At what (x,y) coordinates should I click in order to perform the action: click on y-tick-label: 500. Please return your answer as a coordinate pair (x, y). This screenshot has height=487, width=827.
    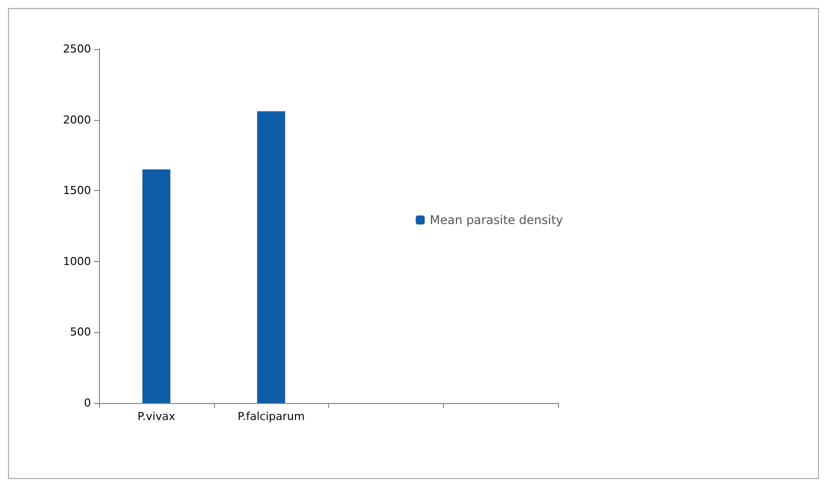
    Looking at the image, I should click on (80, 332).